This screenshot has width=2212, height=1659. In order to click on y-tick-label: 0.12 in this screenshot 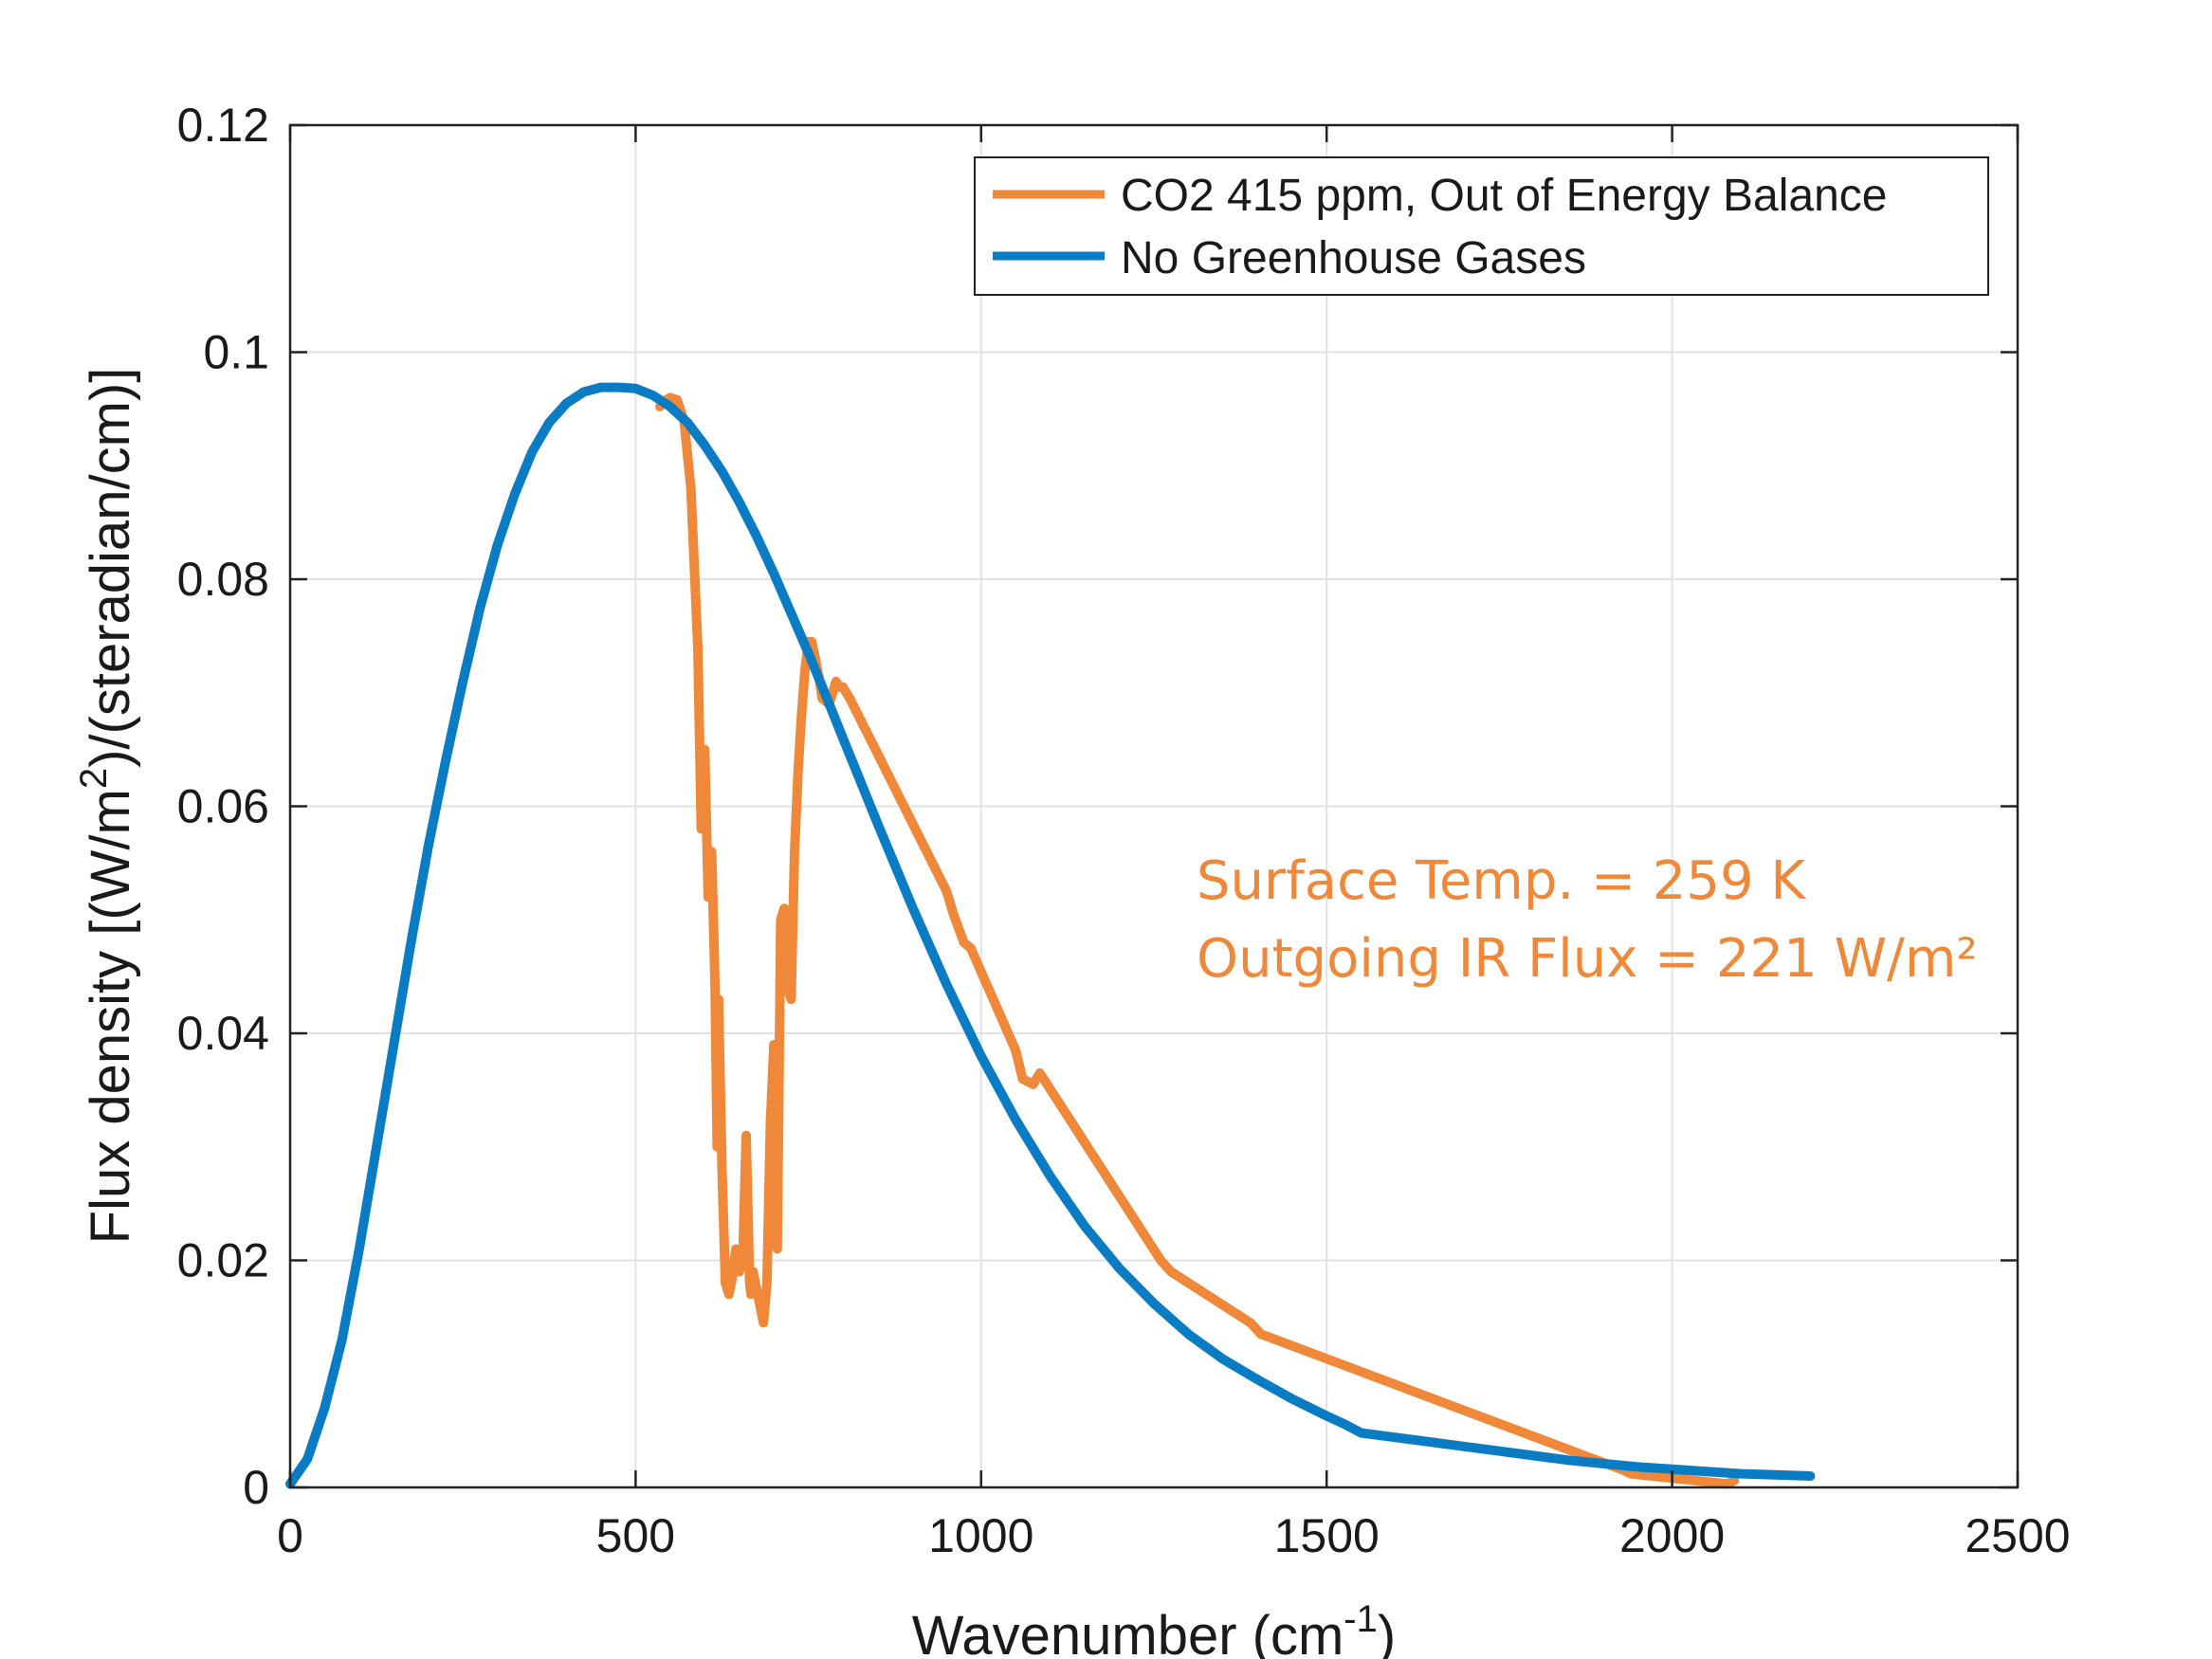, I will do `click(223, 125)`.